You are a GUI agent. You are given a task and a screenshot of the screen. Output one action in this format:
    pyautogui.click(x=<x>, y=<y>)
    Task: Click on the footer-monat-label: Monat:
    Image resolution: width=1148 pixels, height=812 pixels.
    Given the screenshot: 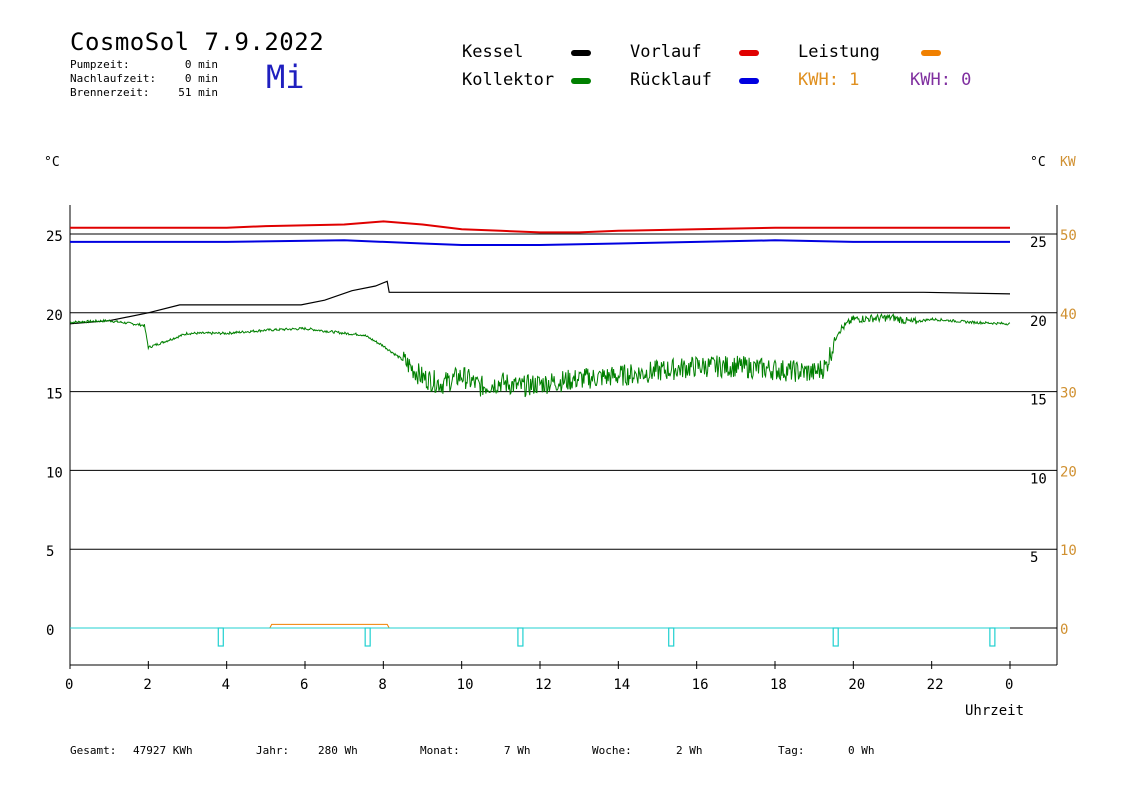 What is the action you would take?
    pyautogui.click(x=440, y=750)
    